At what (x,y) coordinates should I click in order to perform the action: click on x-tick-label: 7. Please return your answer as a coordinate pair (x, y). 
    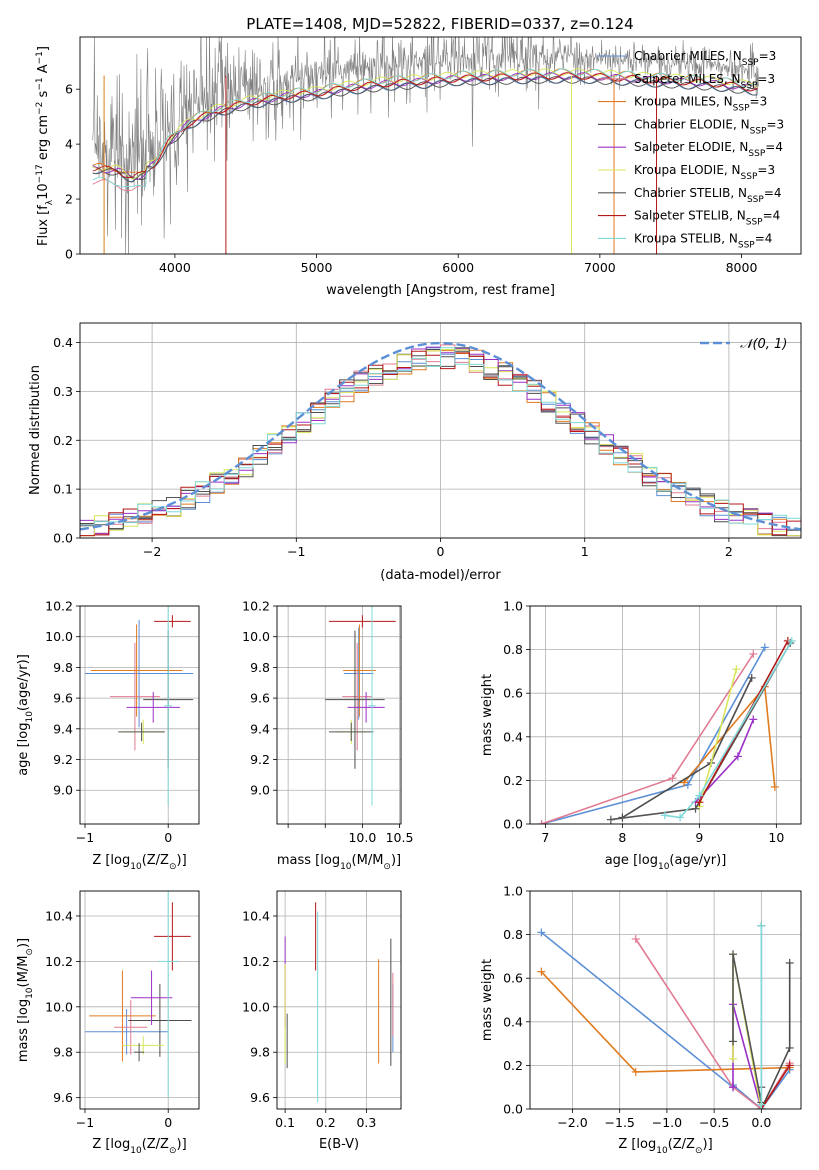
    Looking at the image, I should click on (545, 837).